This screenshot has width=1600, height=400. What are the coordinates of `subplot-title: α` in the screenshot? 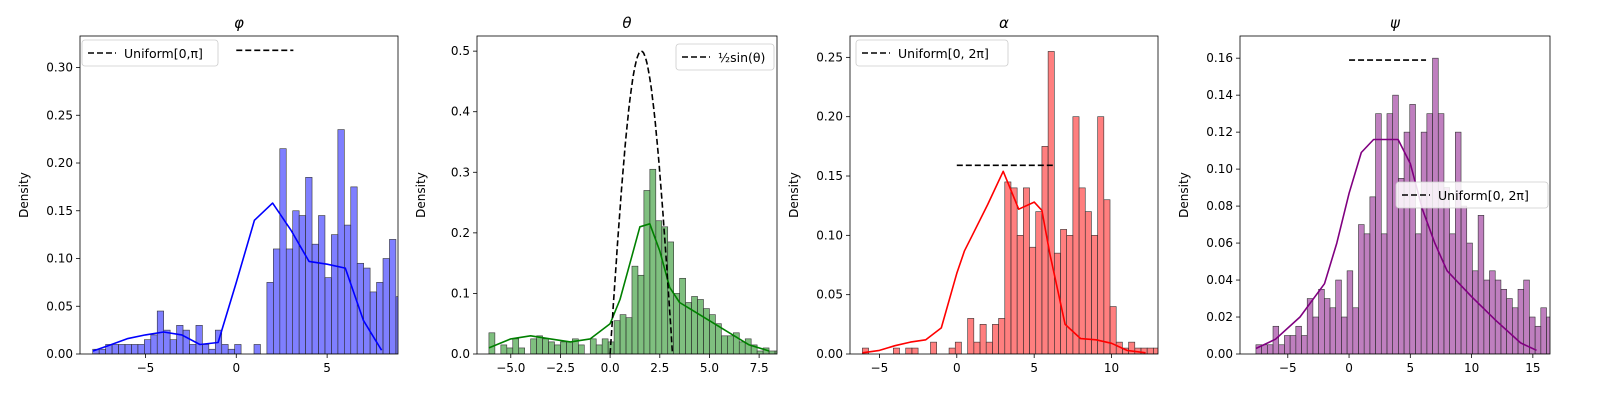 It's located at (1004, 23).